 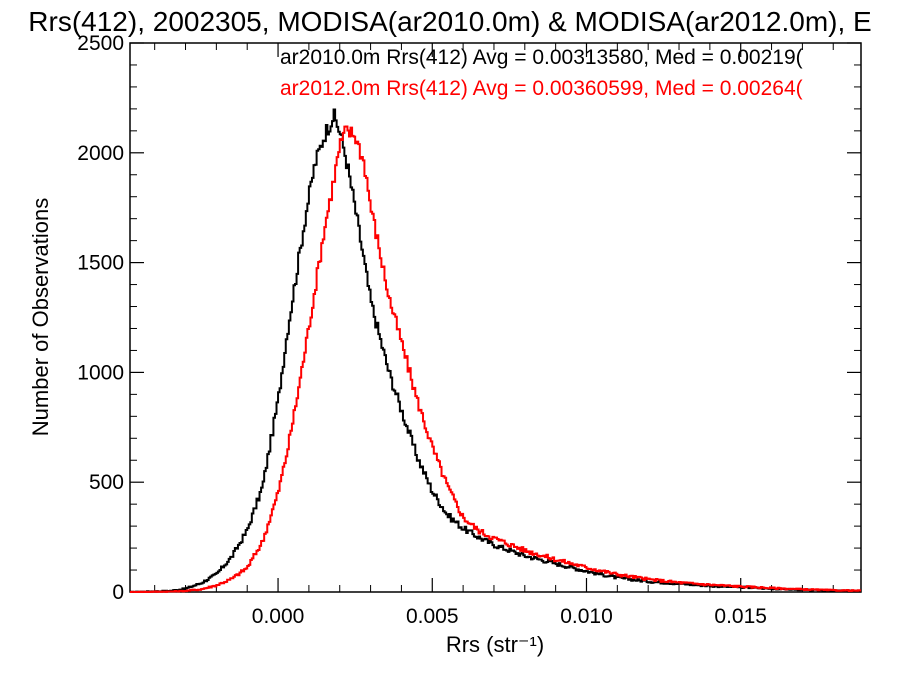 What do you see at coordinates (432, 616) in the screenshot?
I see `x-tick-label: 0.005` at bounding box center [432, 616].